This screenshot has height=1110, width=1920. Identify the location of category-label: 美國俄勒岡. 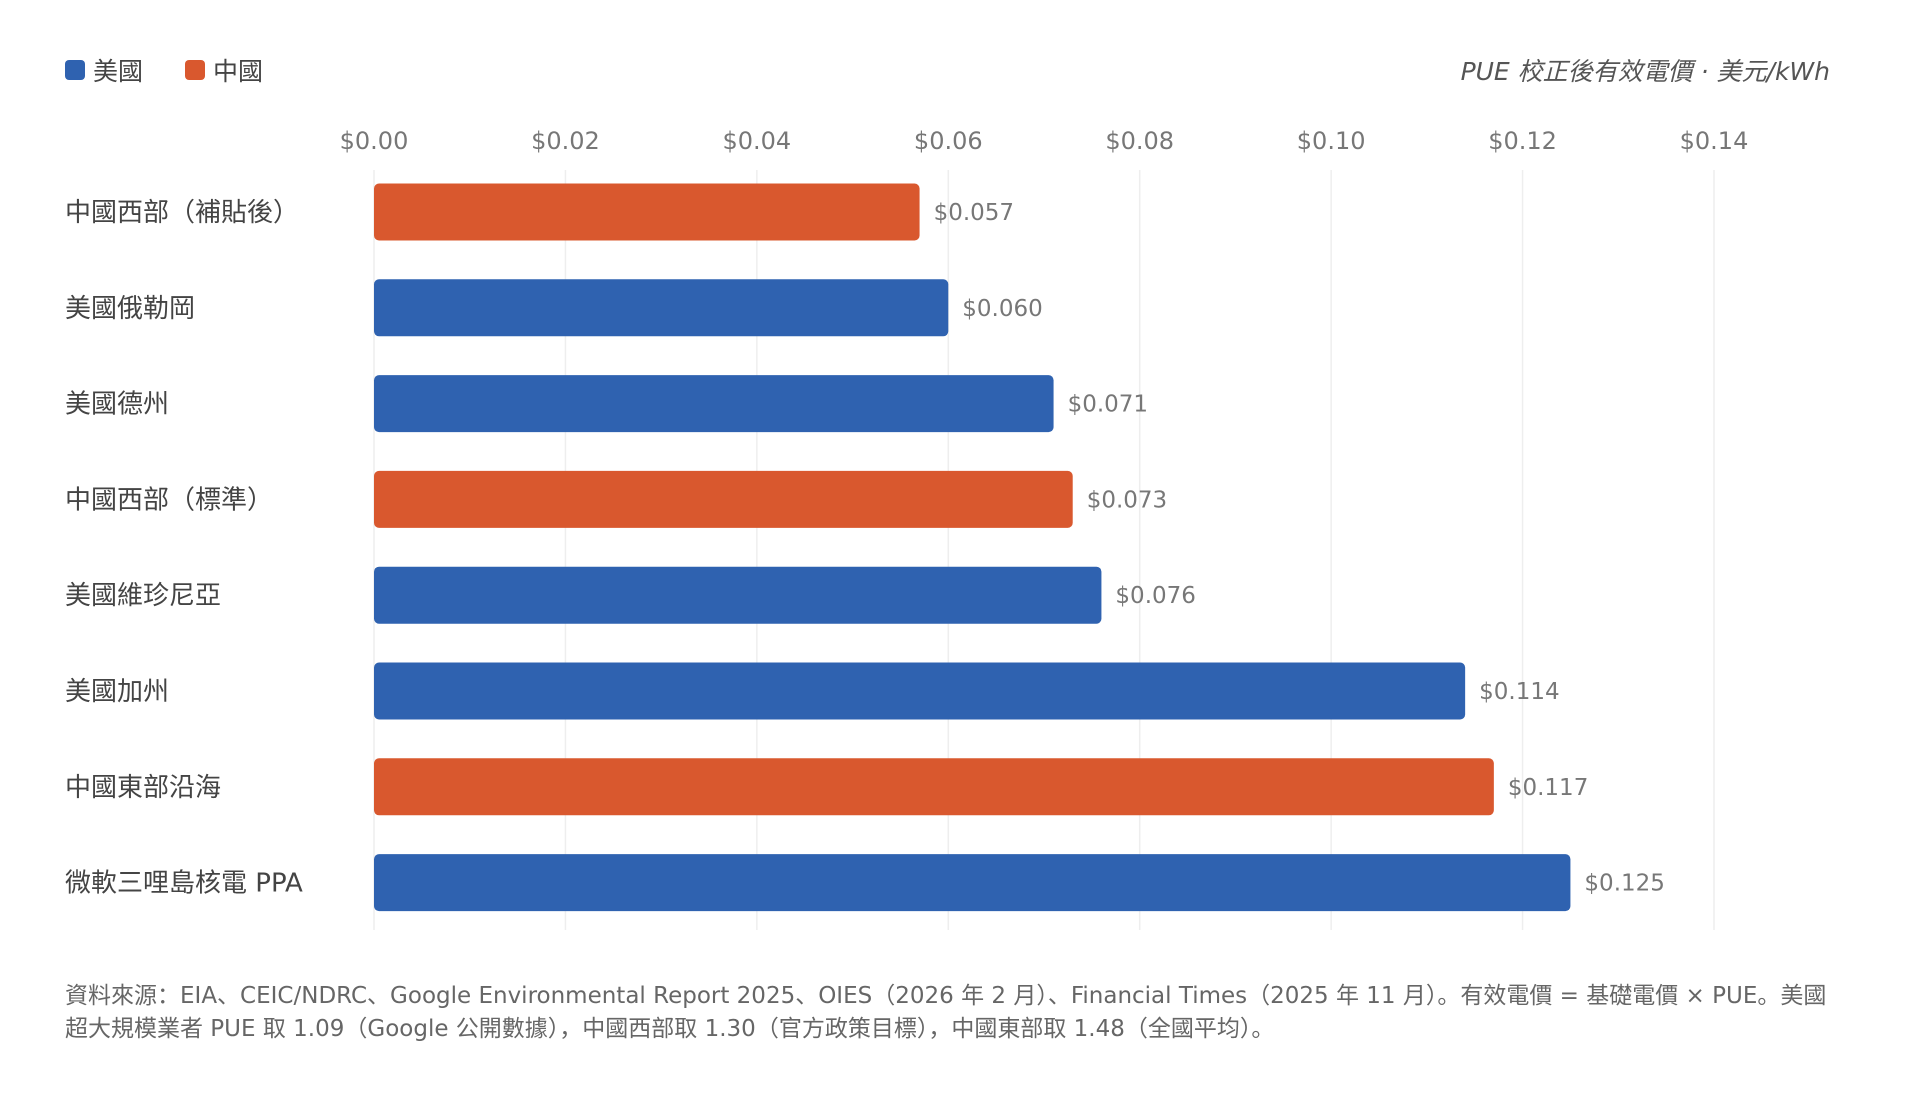
(130, 309).